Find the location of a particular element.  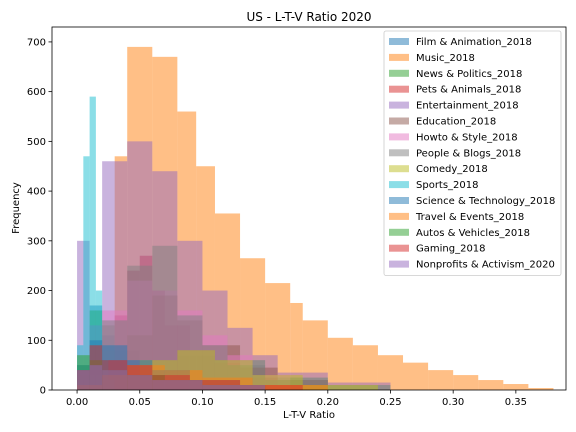

legend-label-13: Gaming_2018 is located at coordinates (451, 249).